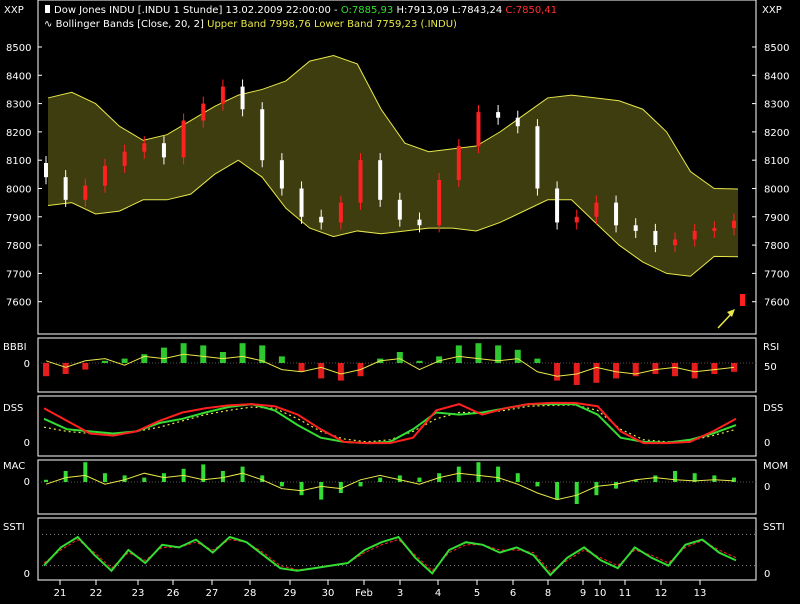 The image size is (800, 604). I want to click on bbbi-panel-border, so click(397, 365).